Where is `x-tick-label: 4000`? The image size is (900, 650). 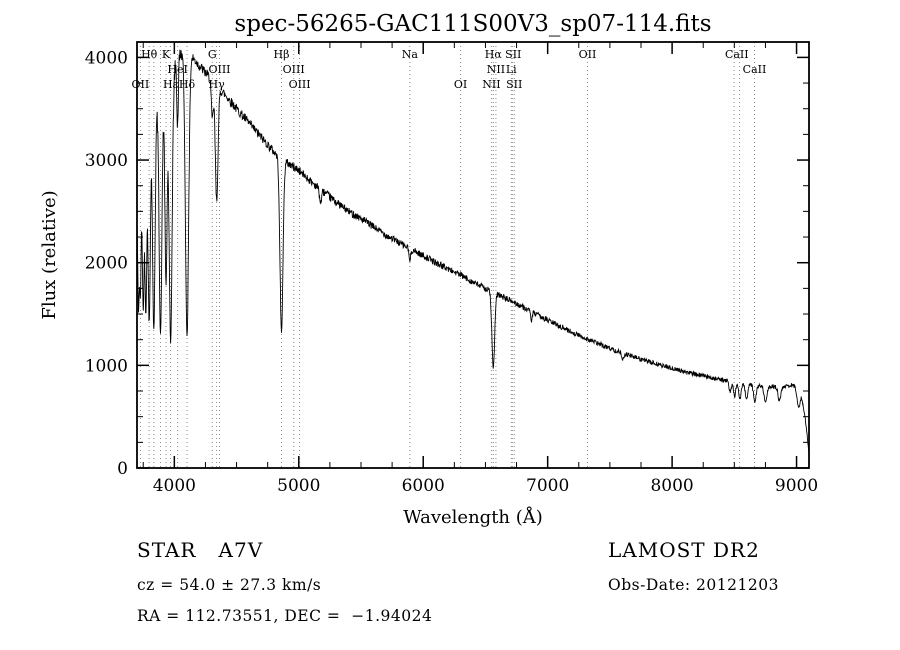
x-tick-label: 4000 is located at coordinates (174, 486).